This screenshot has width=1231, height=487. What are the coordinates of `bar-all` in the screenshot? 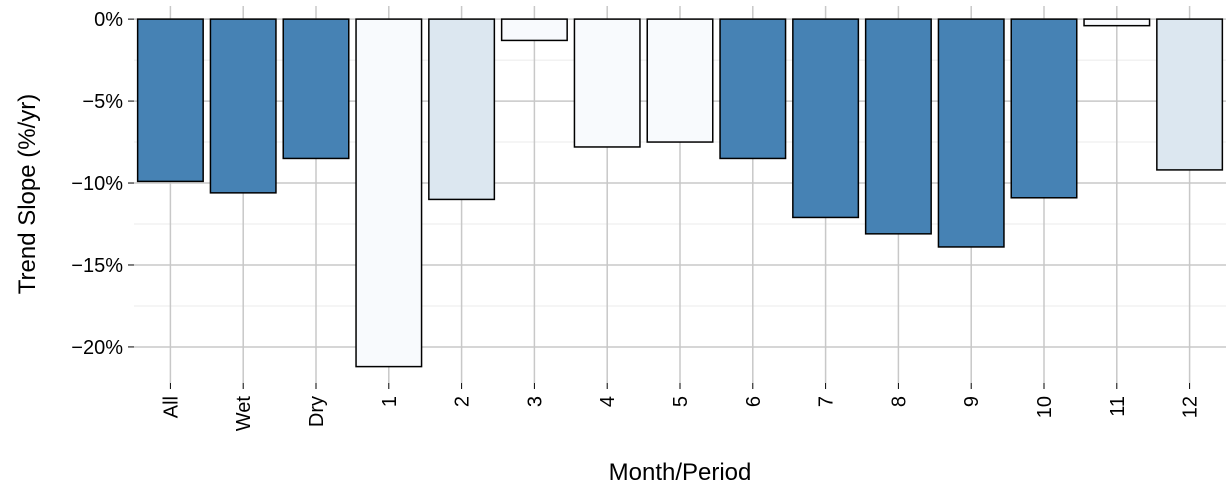 It's located at (170, 100).